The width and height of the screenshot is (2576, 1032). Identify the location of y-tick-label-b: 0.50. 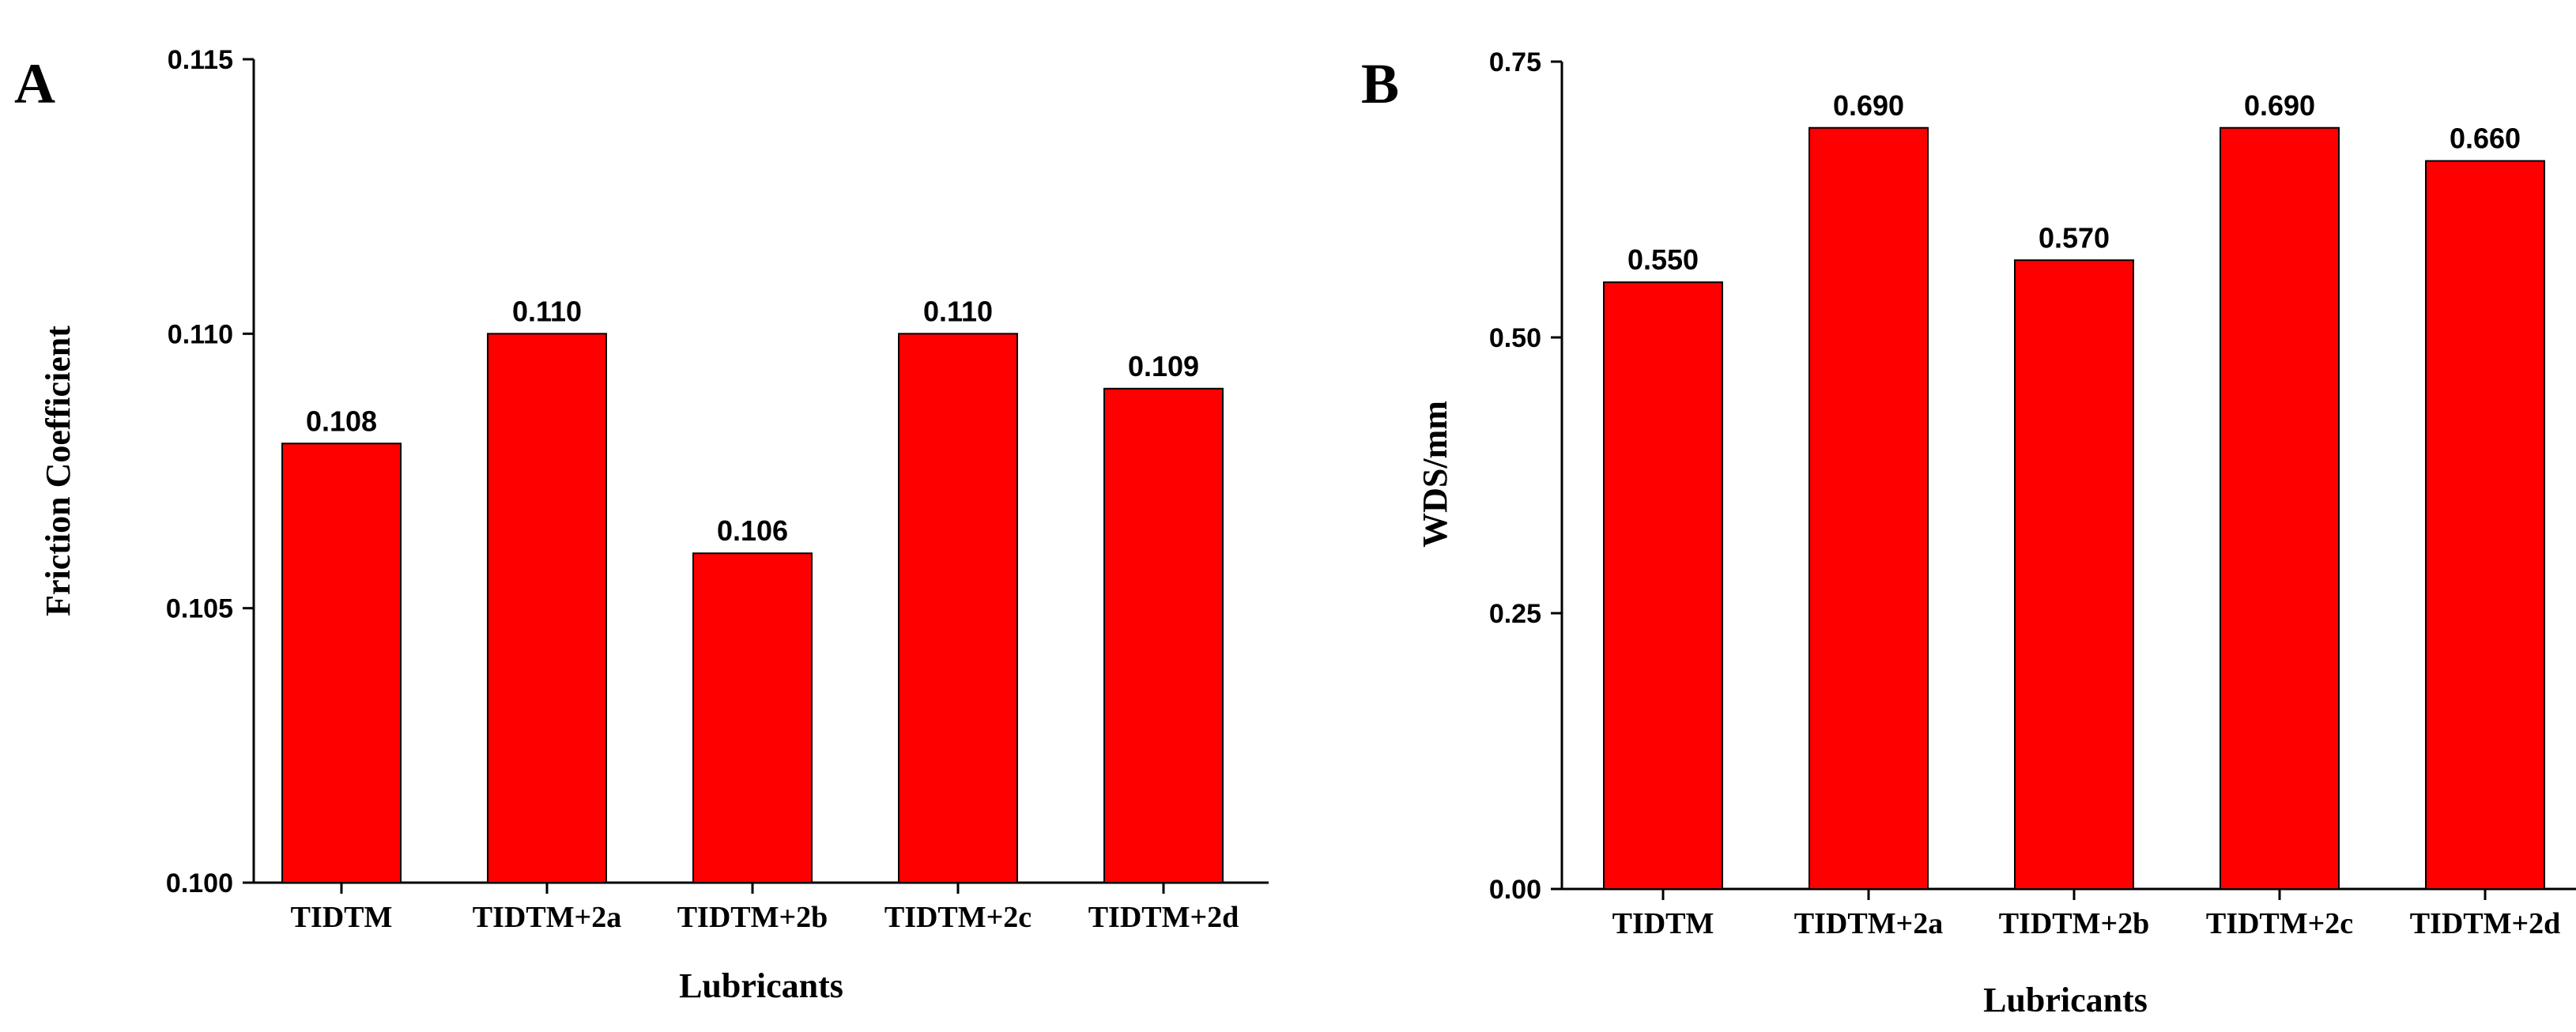
(1515, 338).